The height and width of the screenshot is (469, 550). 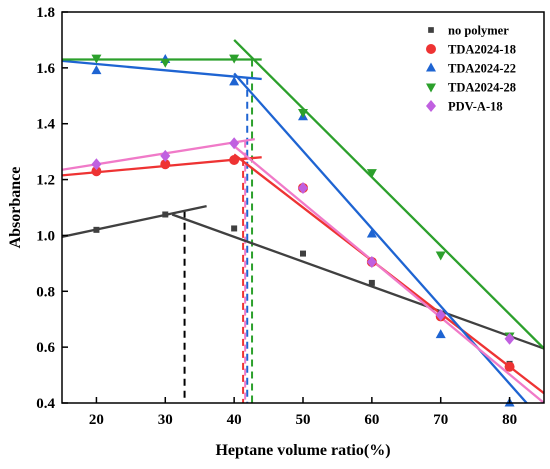 I want to click on x-tick-label: 20, so click(x=96, y=420).